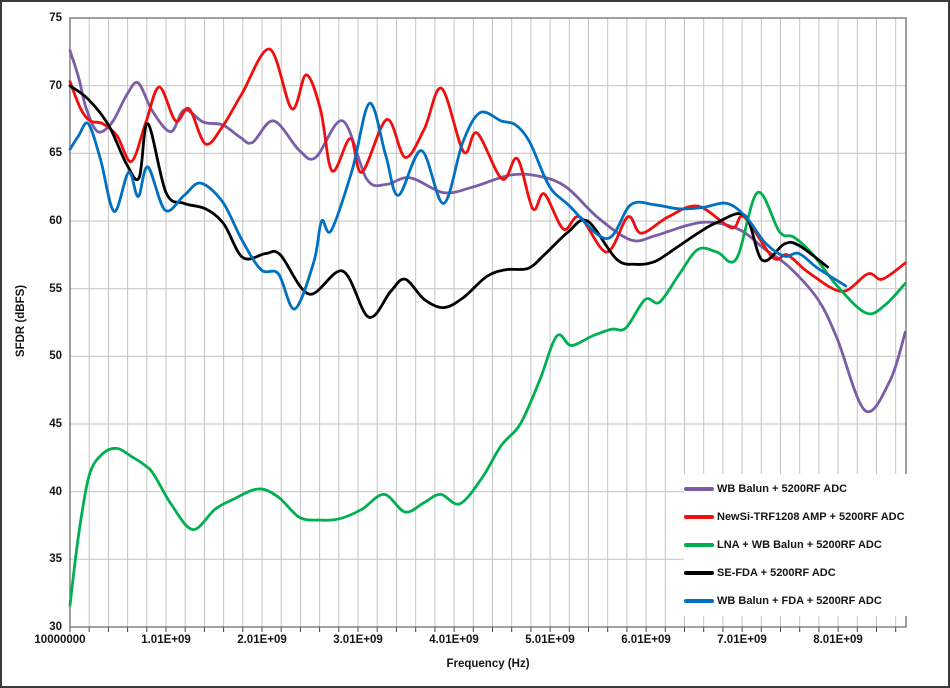 This screenshot has width=950, height=688. What do you see at coordinates (55, 221) in the screenshot?
I see `y-tick-label: 60` at bounding box center [55, 221].